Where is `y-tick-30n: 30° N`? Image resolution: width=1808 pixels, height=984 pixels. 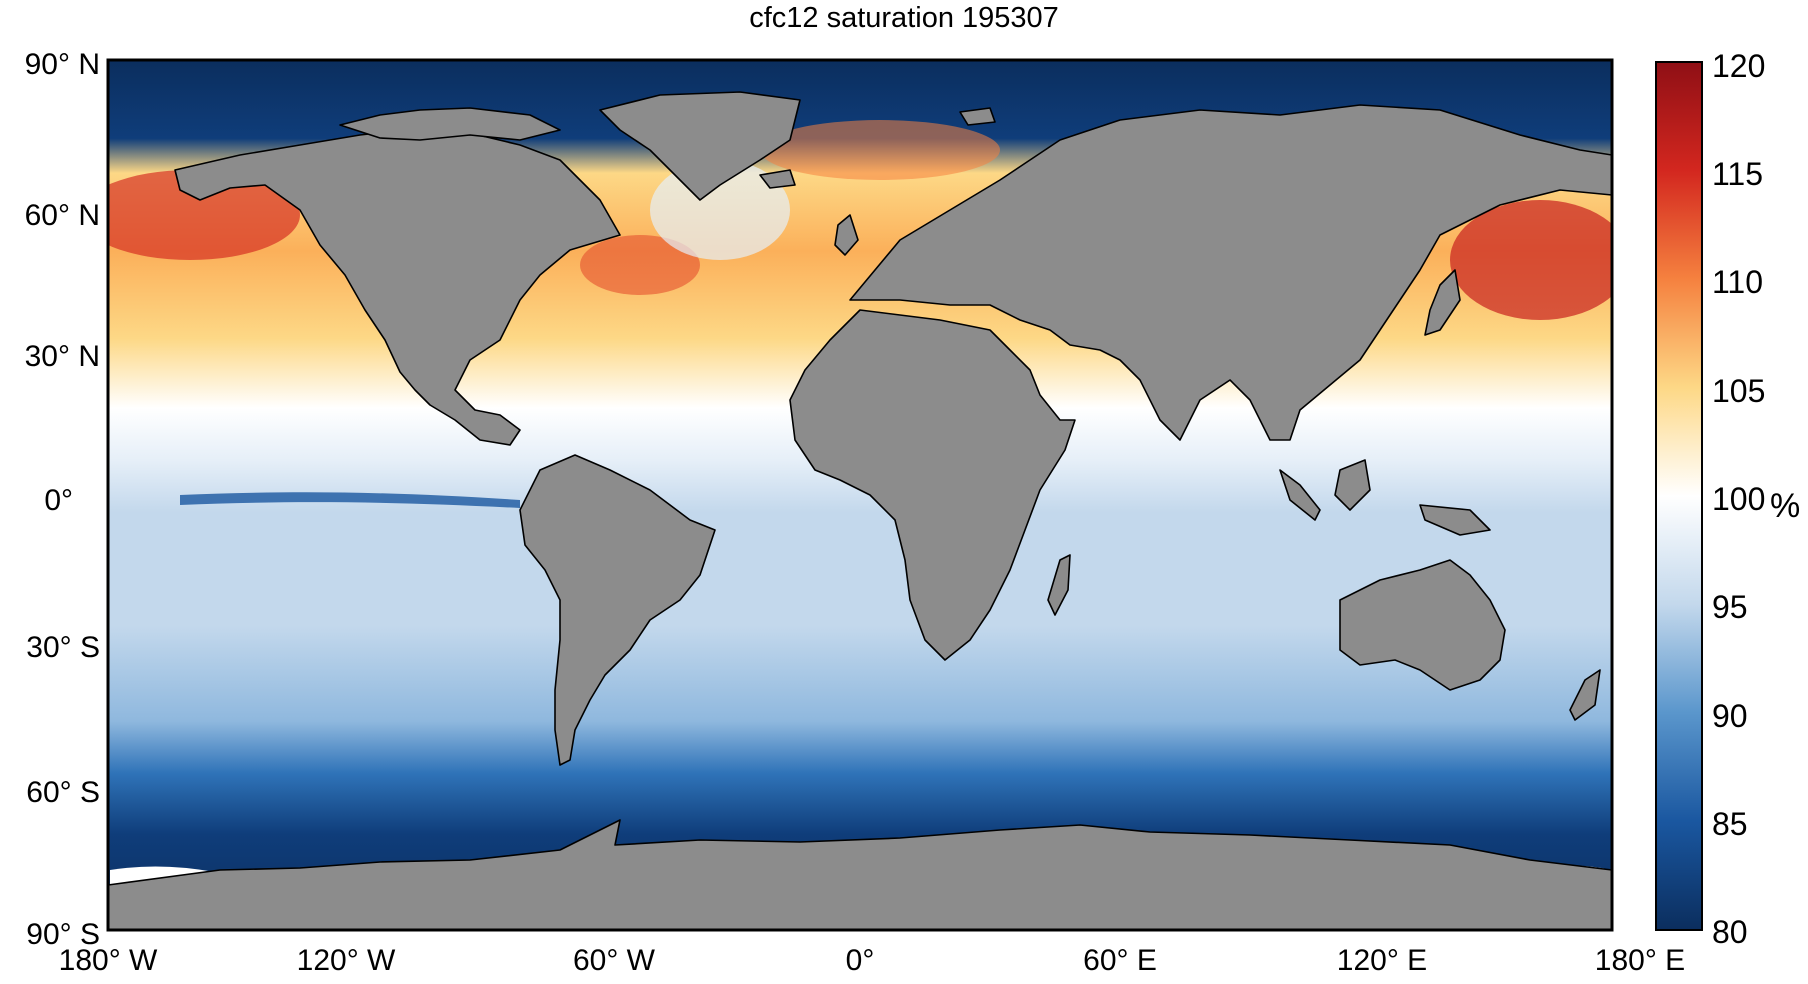 y-tick-30n: 30° N is located at coordinates (62, 356).